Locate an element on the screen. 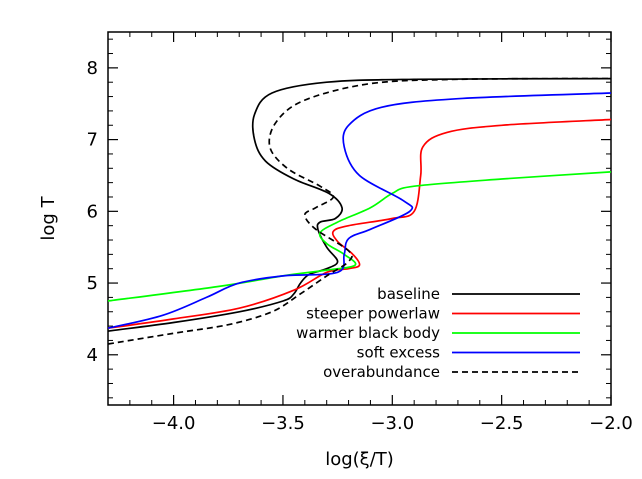 The width and height of the screenshot is (642, 479). legend-label-baseline: baseline is located at coordinates (408, 294).